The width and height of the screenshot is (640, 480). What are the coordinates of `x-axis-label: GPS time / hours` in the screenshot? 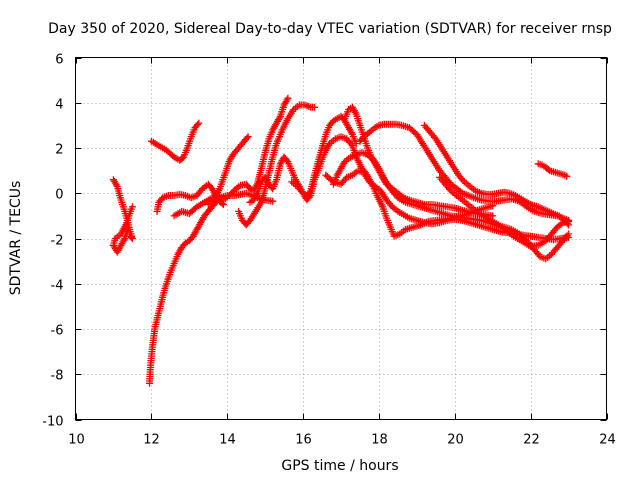 It's located at (339, 466).